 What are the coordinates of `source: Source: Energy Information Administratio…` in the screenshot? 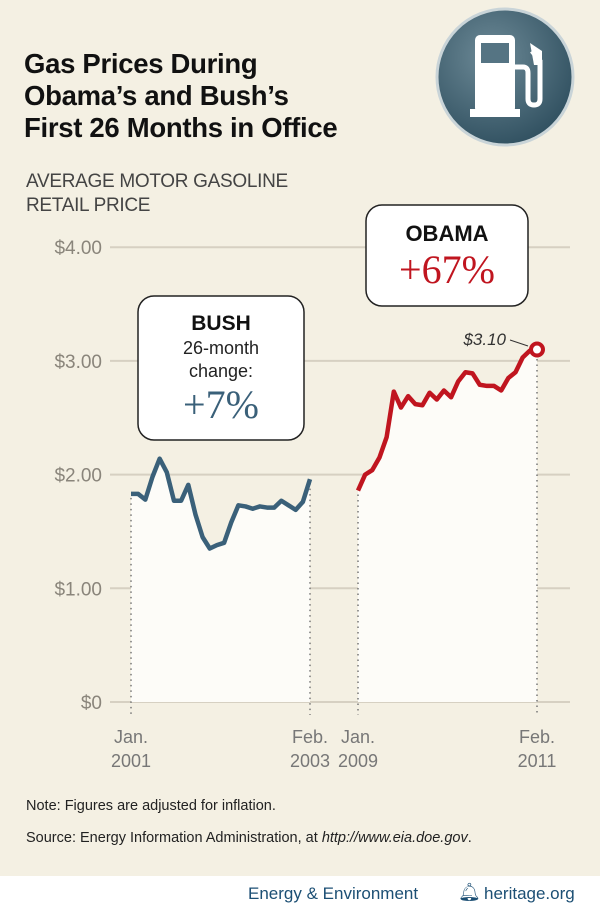 It's located at (249, 838).